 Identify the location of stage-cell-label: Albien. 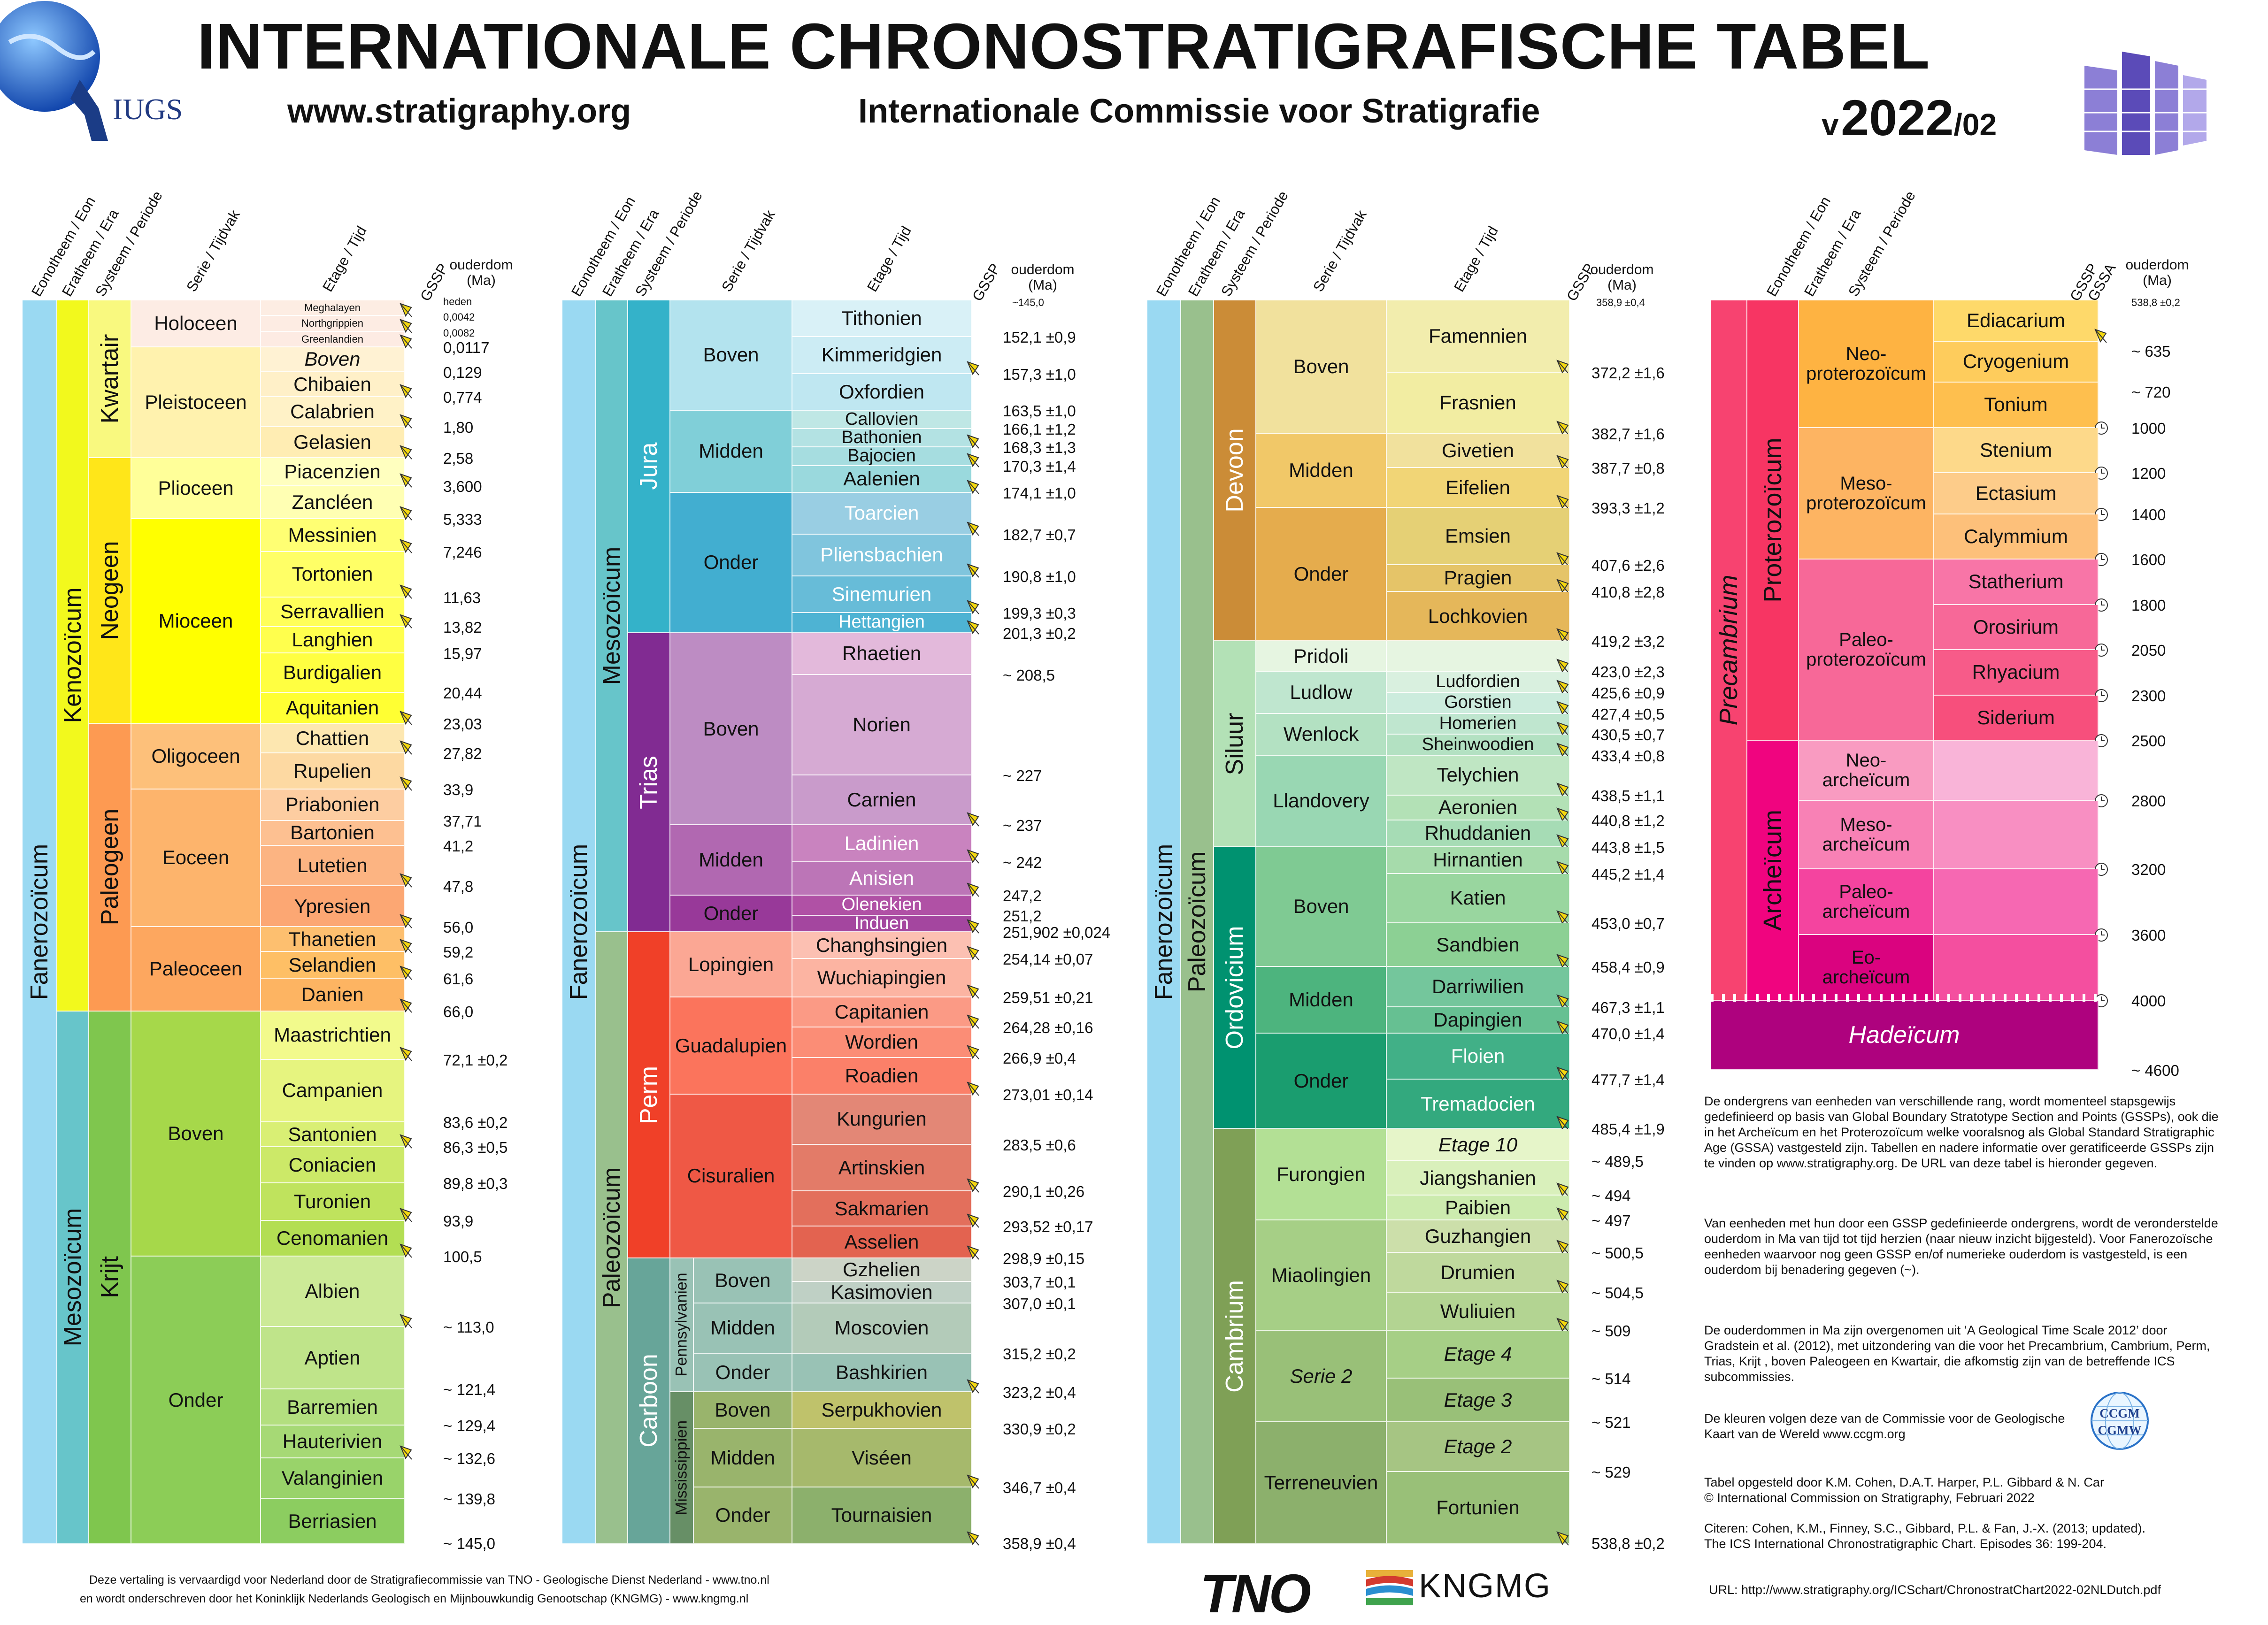
(332, 1291).